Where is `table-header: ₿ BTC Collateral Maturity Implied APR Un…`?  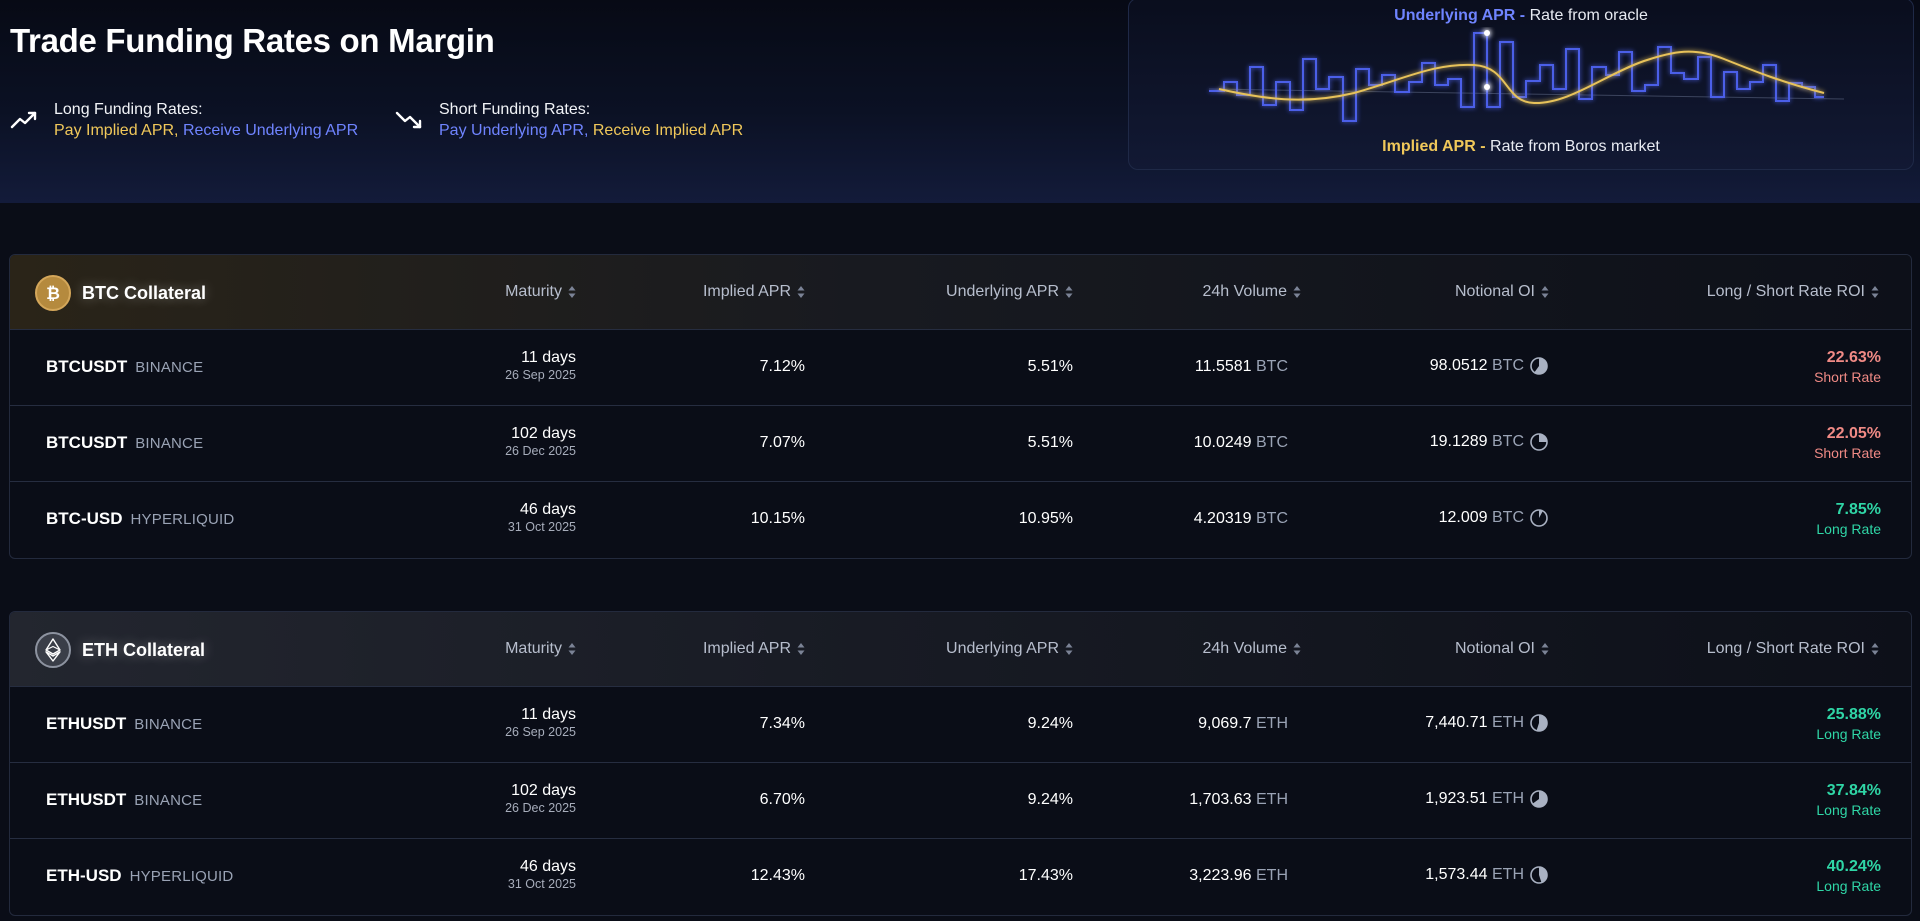 table-header: ₿ BTC Collateral Maturity Implied APR Un… is located at coordinates (960, 292).